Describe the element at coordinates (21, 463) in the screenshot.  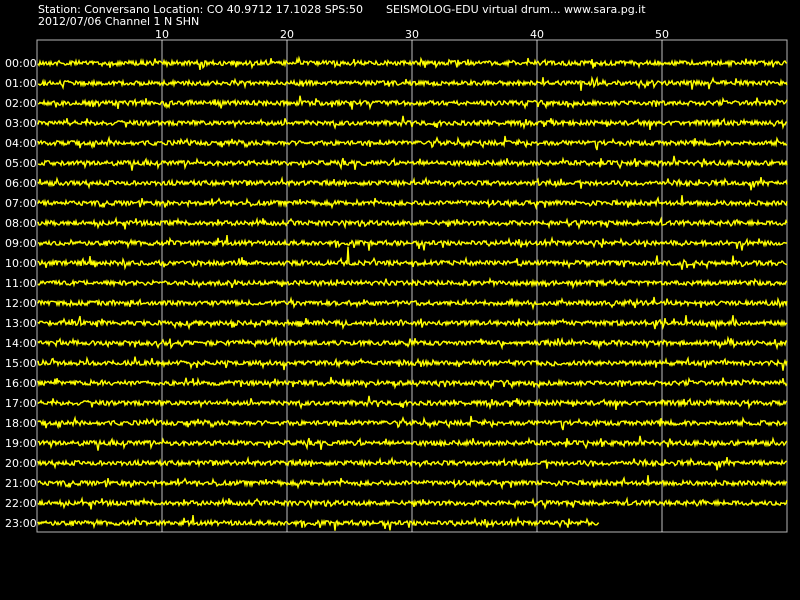
I see `row-label-2000: 20:00` at that location.